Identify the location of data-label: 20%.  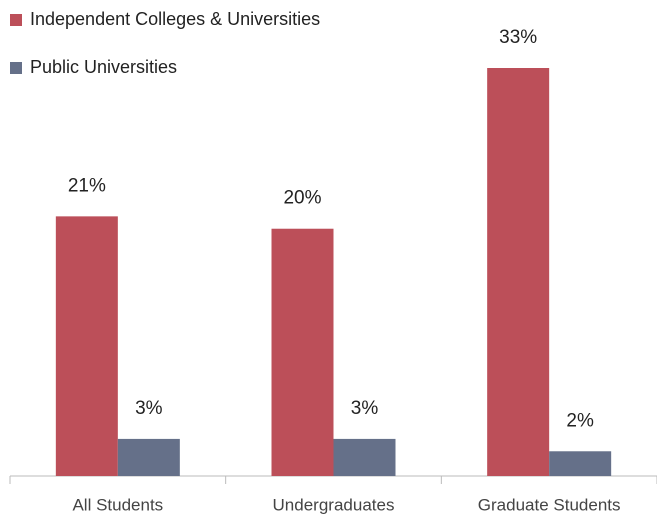
(302, 198).